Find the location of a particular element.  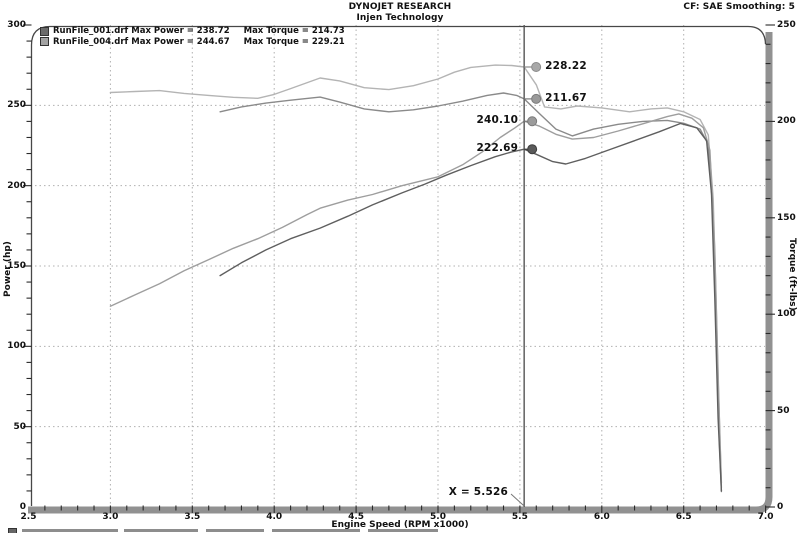

legend-file-name: RunFile_001.drf is located at coordinates (91, 31).